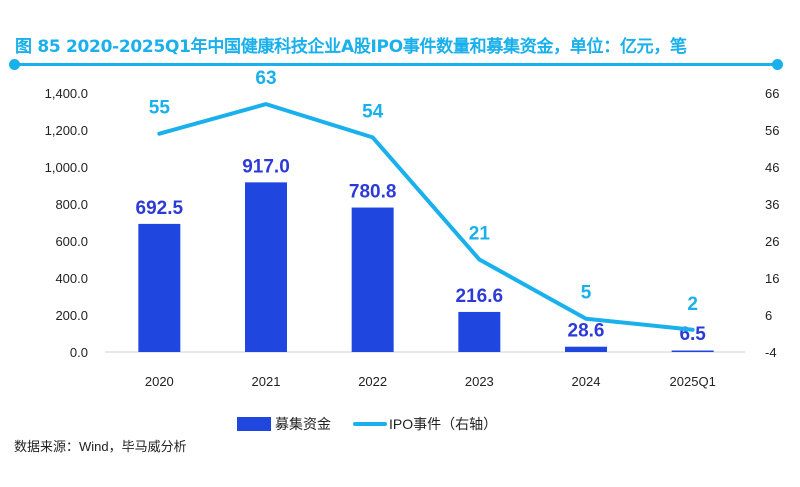  What do you see at coordinates (265, 78) in the screenshot?
I see `line-data-label: 63` at bounding box center [265, 78].